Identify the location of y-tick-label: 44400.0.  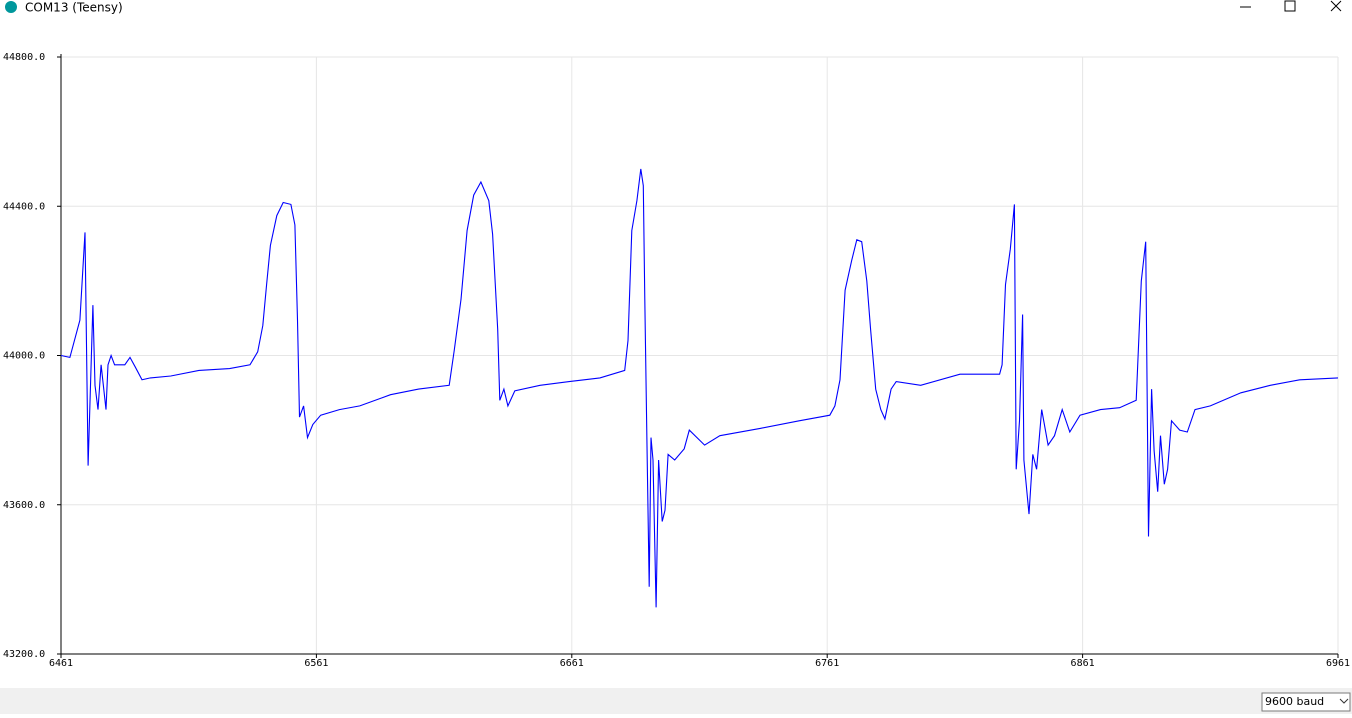
(24, 206).